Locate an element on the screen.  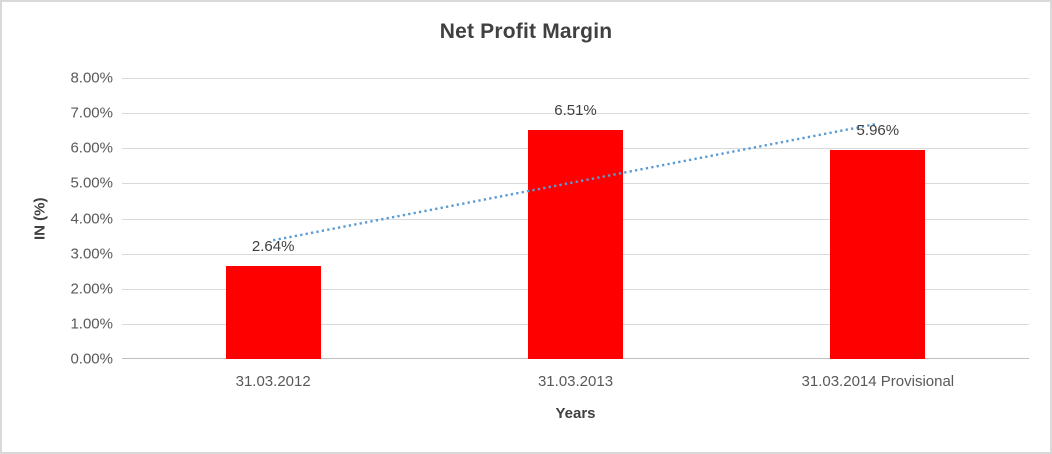
x-tick-label: 31.03.2013 is located at coordinates (575, 381).